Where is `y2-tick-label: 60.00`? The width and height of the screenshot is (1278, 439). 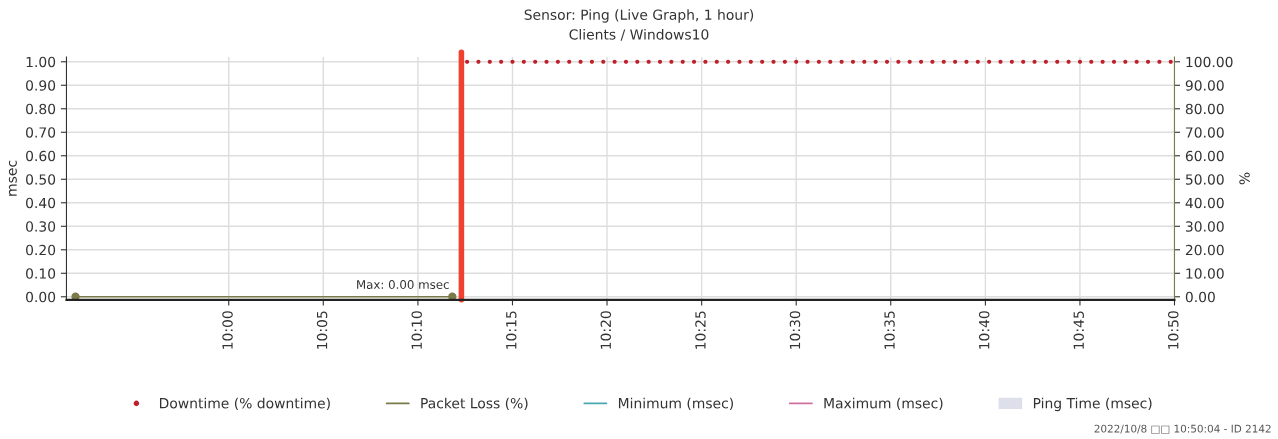
y2-tick-label: 60.00 is located at coordinates (1204, 156).